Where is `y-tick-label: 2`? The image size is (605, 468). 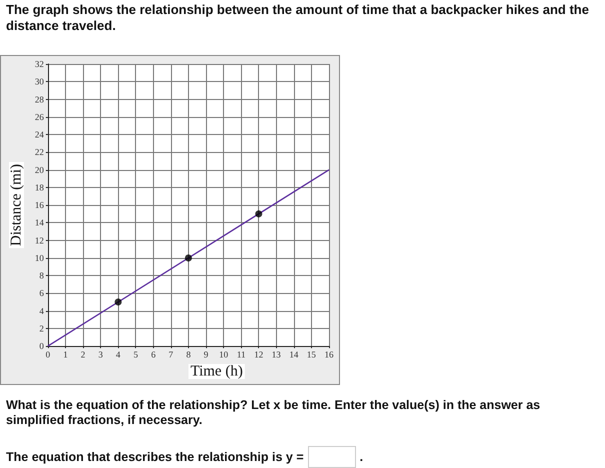 y-tick-label: 2 is located at coordinates (41, 328).